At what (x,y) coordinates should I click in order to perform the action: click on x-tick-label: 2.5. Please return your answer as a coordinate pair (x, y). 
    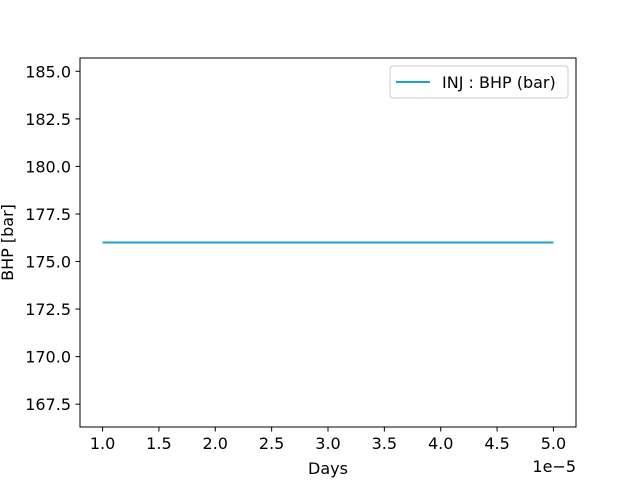
    Looking at the image, I should click on (271, 443).